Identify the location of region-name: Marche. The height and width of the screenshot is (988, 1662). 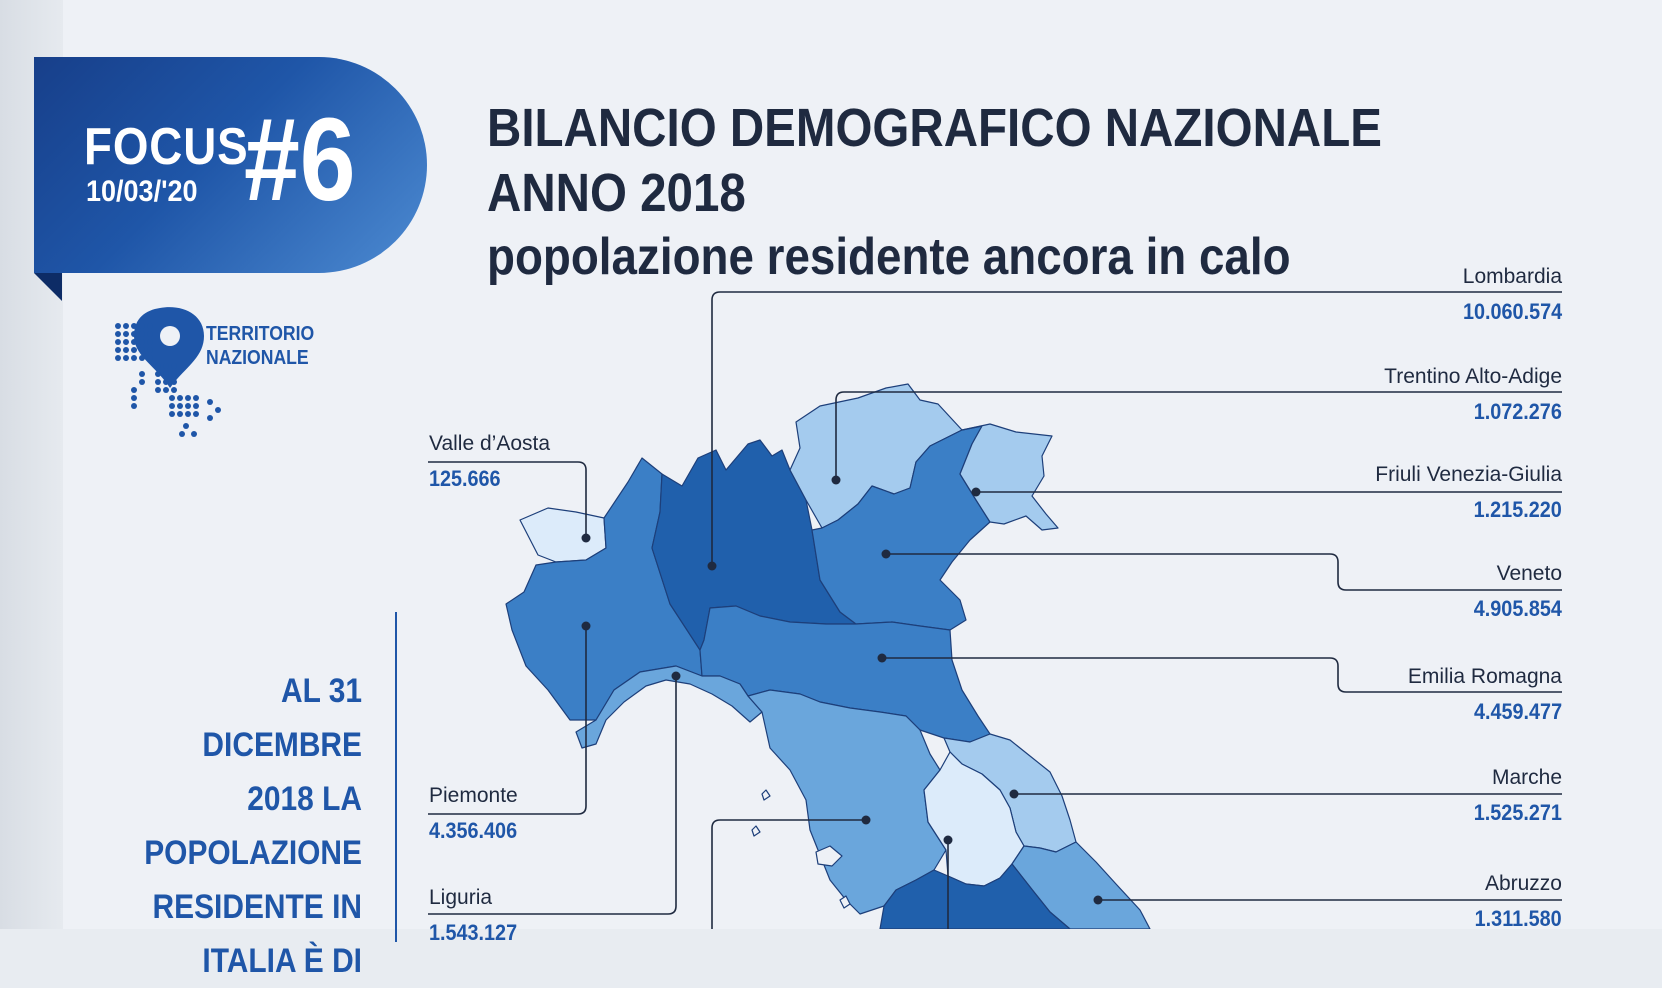
(1526, 777).